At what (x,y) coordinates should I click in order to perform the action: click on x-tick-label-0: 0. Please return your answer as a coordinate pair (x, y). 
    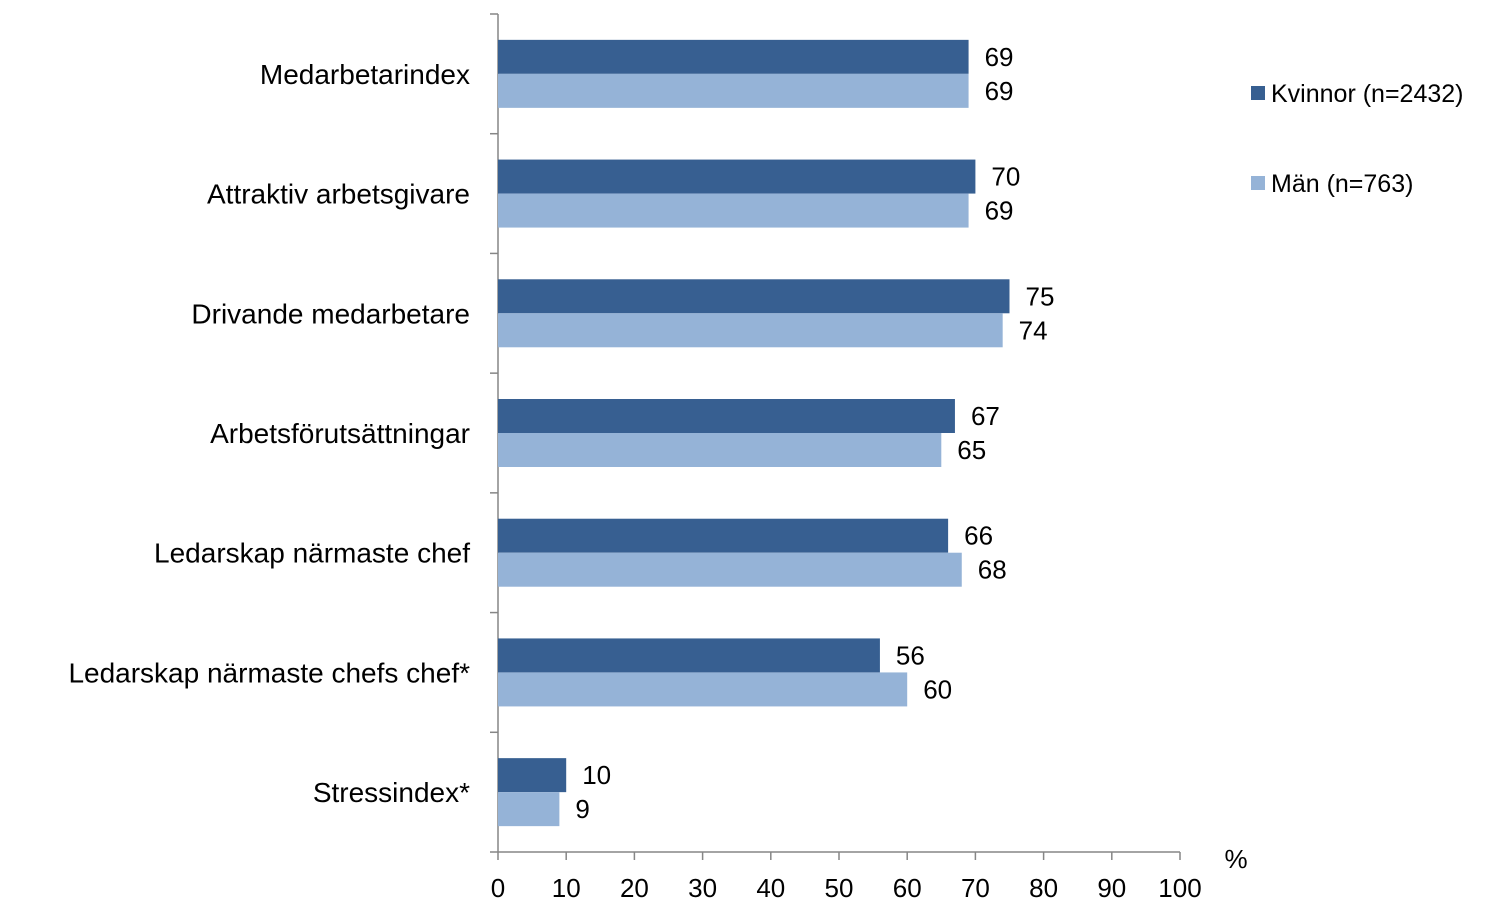
    Looking at the image, I should click on (498, 886).